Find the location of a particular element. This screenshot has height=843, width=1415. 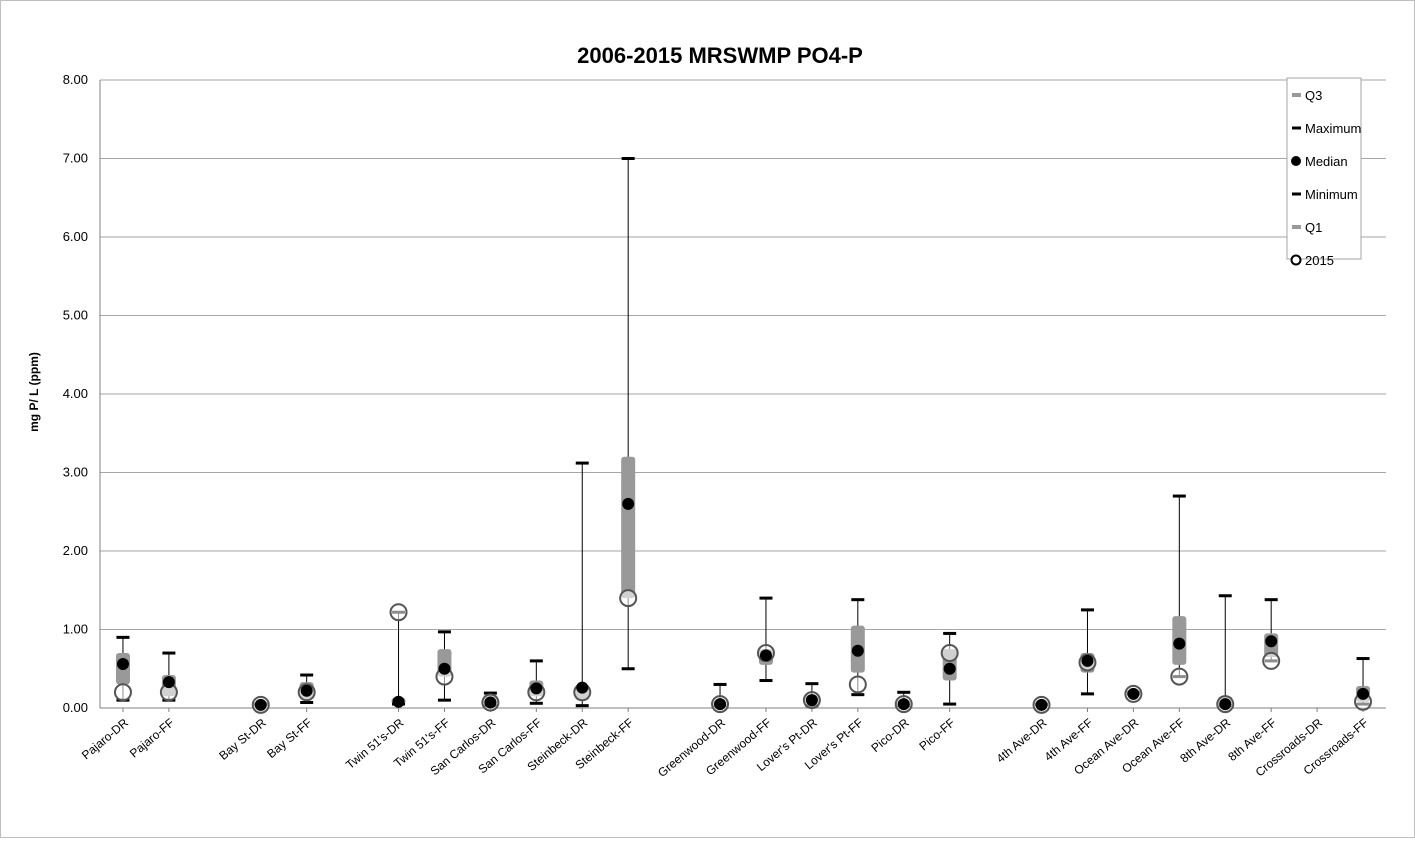

y-tick-label: 4.00 is located at coordinates (75, 393).